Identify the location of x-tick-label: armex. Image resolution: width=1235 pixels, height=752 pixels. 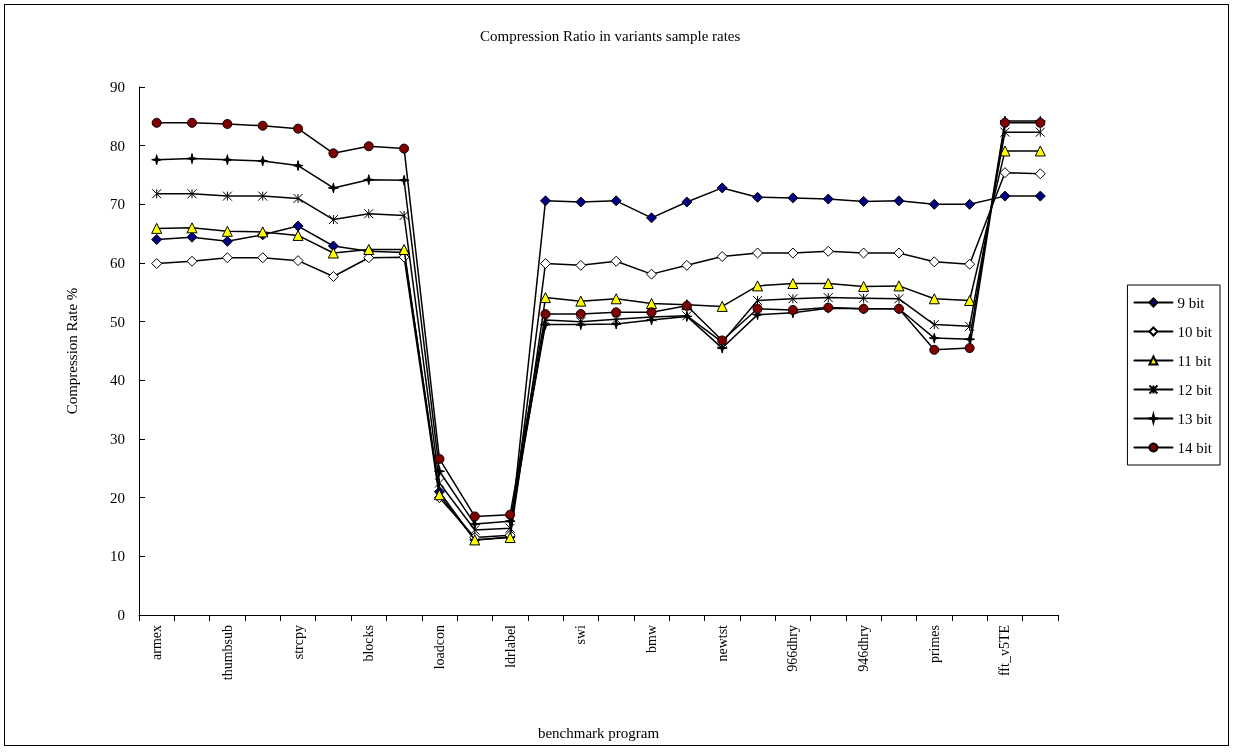
(157, 642).